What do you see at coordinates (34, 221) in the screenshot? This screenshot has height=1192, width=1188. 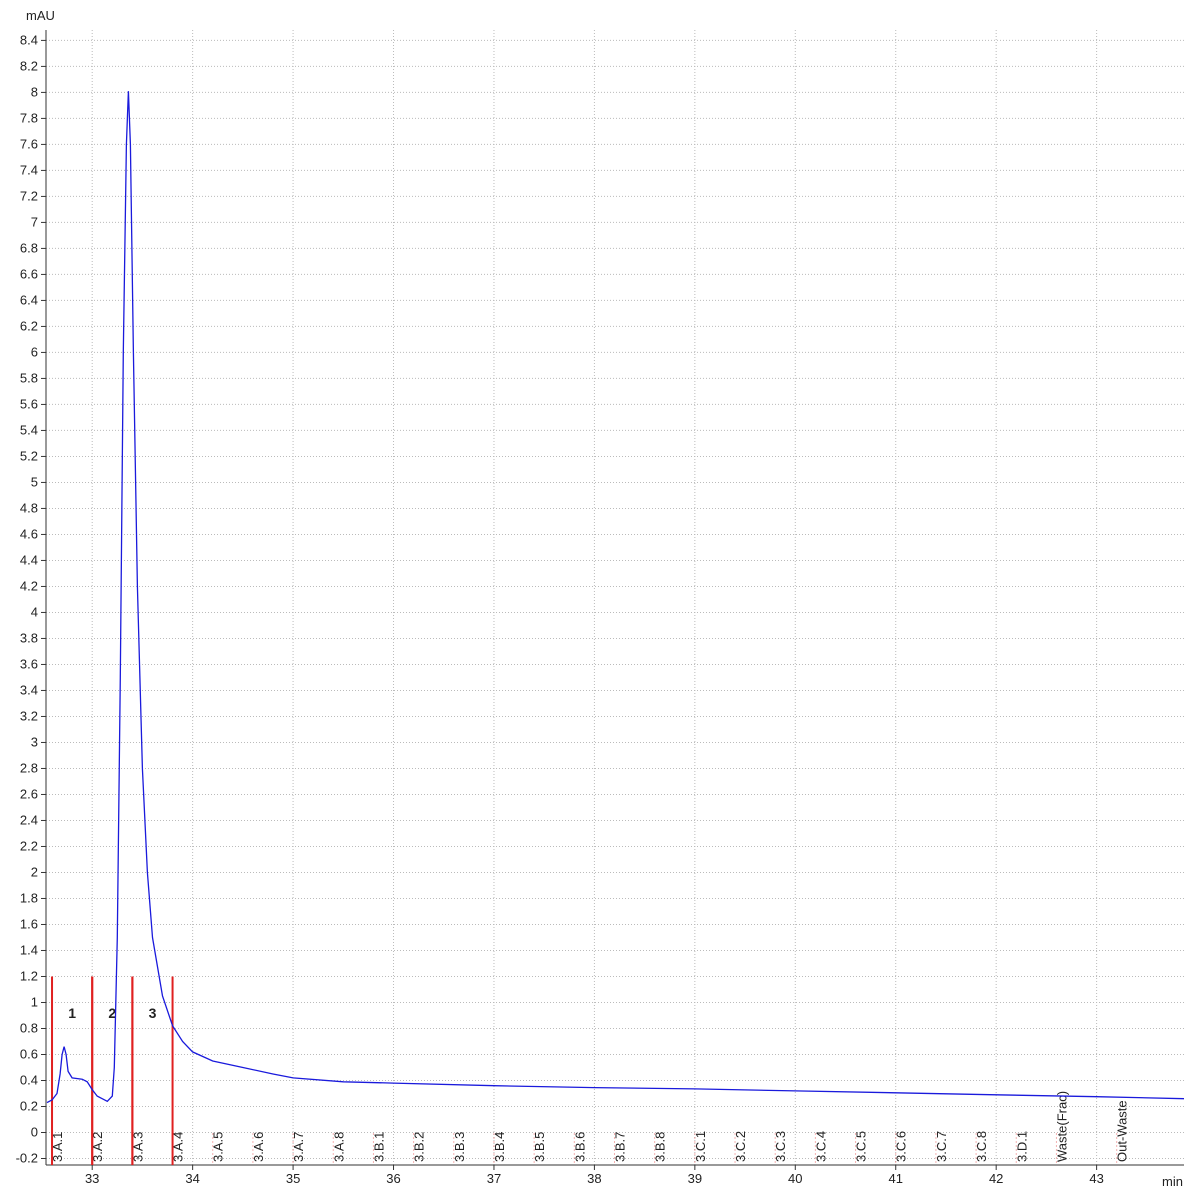 I see `y-tick-label: 7` at bounding box center [34, 221].